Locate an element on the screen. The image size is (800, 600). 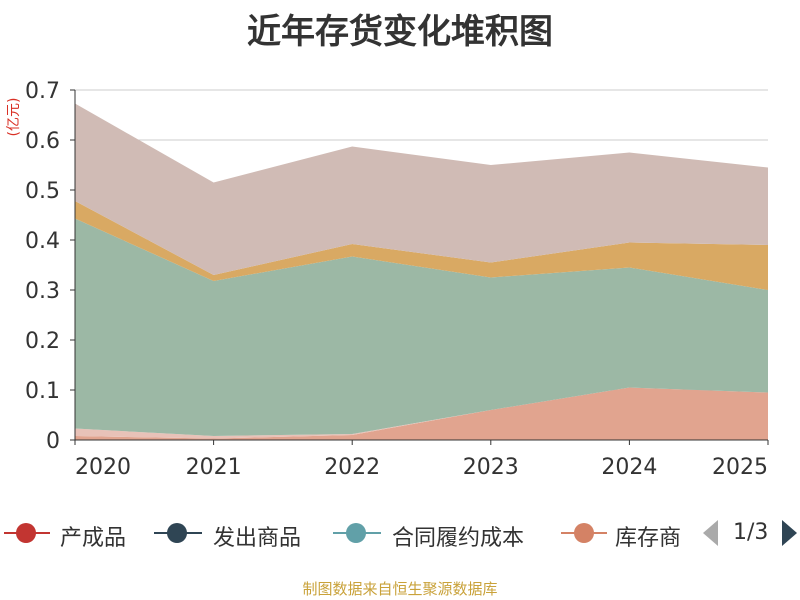
chevron-left-icon is located at coordinates (711, 533).